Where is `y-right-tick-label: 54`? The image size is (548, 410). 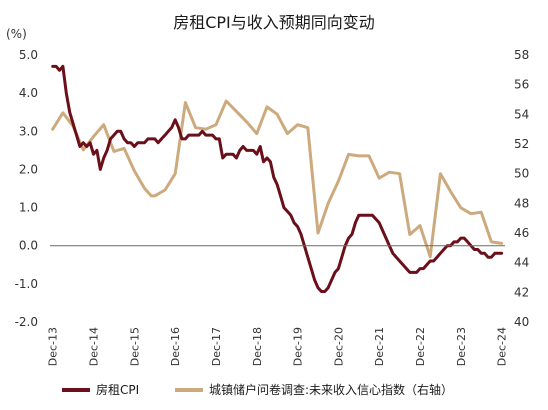
y-right-tick-label: 54 is located at coordinates (521, 114).